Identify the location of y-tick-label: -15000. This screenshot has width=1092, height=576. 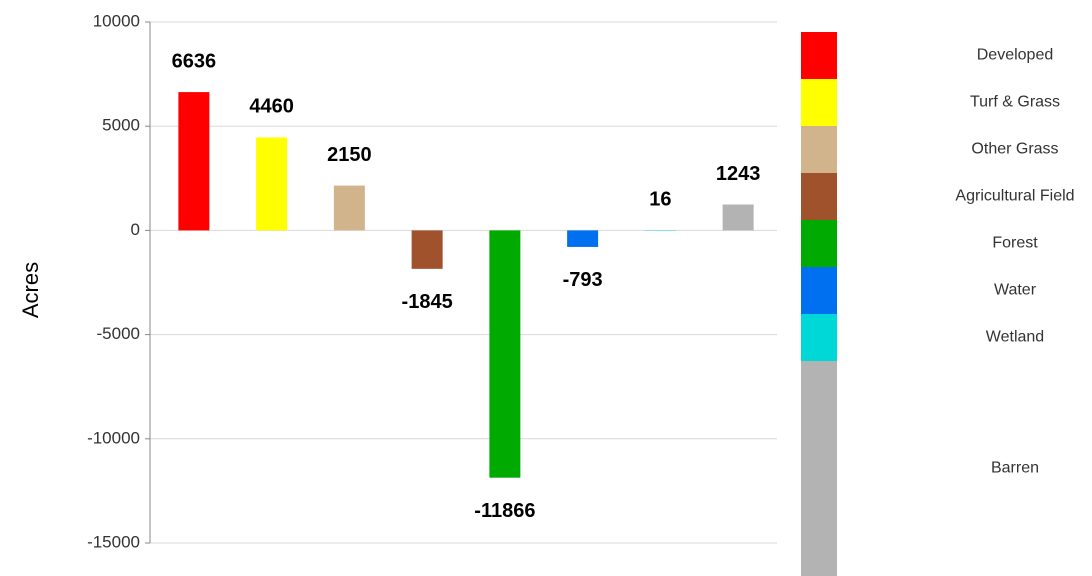
(113, 541).